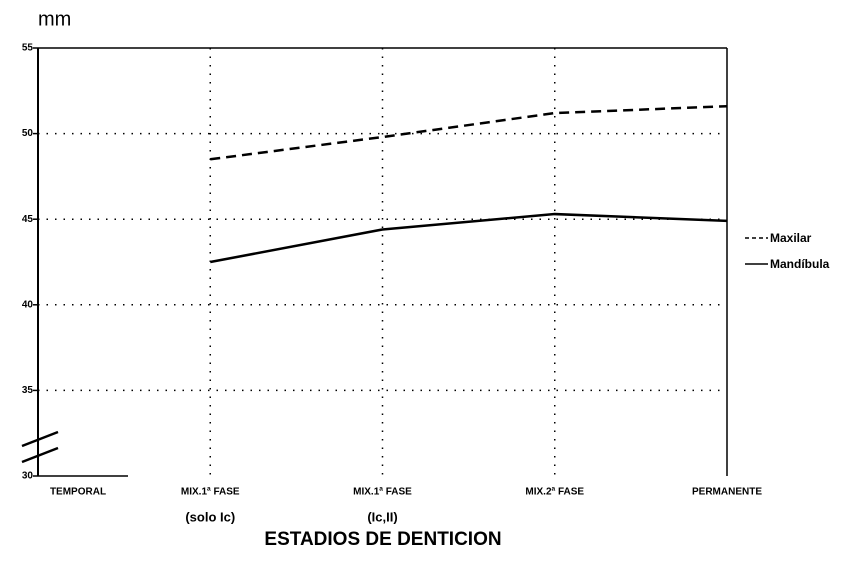 This screenshot has width=861, height=573. What do you see at coordinates (54, 19) in the screenshot?
I see `y-axis-label: mm` at bounding box center [54, 19].